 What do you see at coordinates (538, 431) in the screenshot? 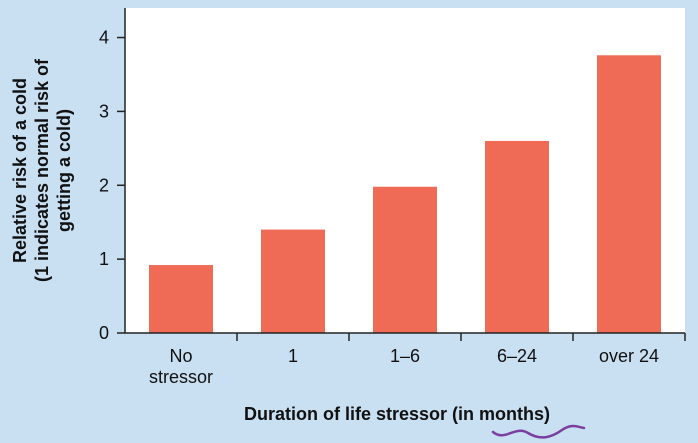
I see `handwritten-underline-mark` at bounding box center [538, 431].